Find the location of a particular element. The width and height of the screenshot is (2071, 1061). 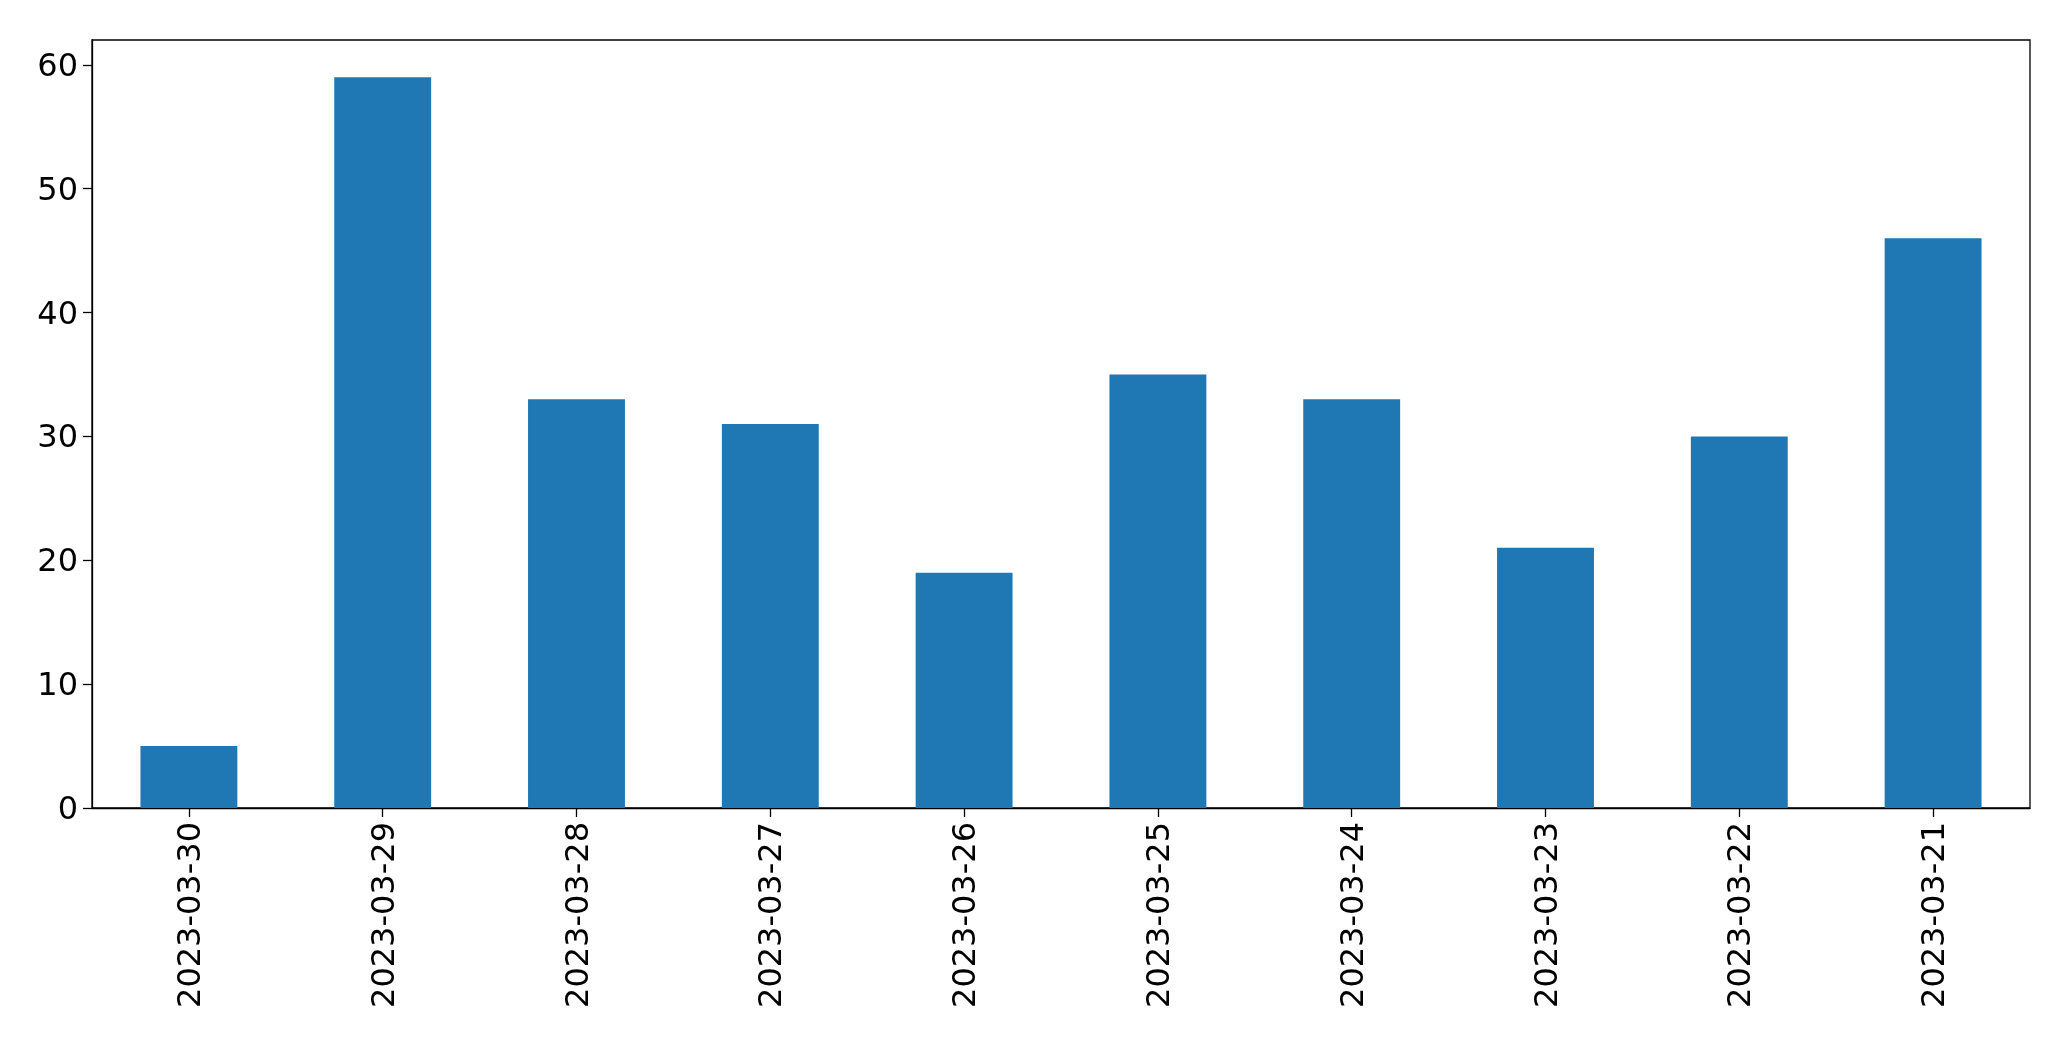

x-tick-label: 2023-03-28 is located at coordinates (576, 915).